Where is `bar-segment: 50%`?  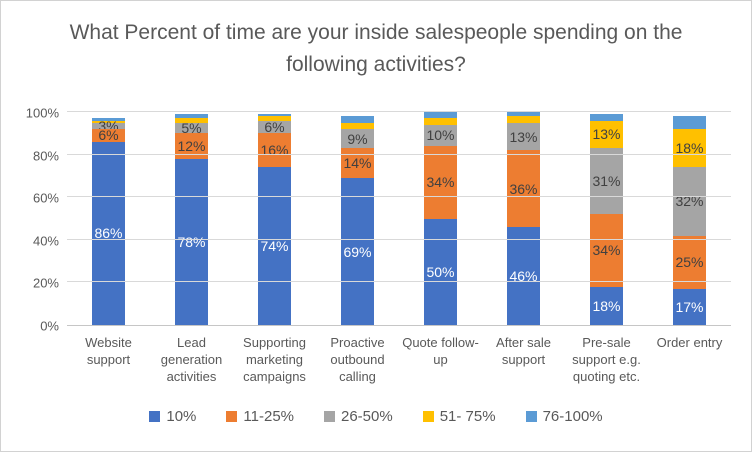 bar-segment: 50% is located at coordinates (440, 271).